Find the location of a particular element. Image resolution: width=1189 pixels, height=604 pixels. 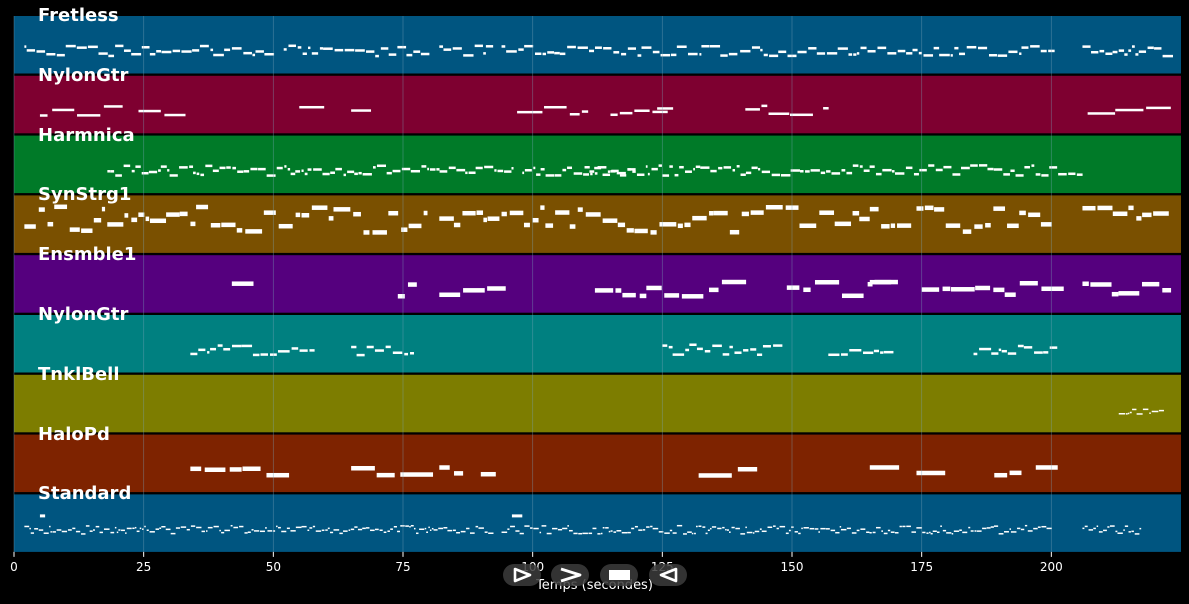

stop-button is located at coordinates (619, 575).